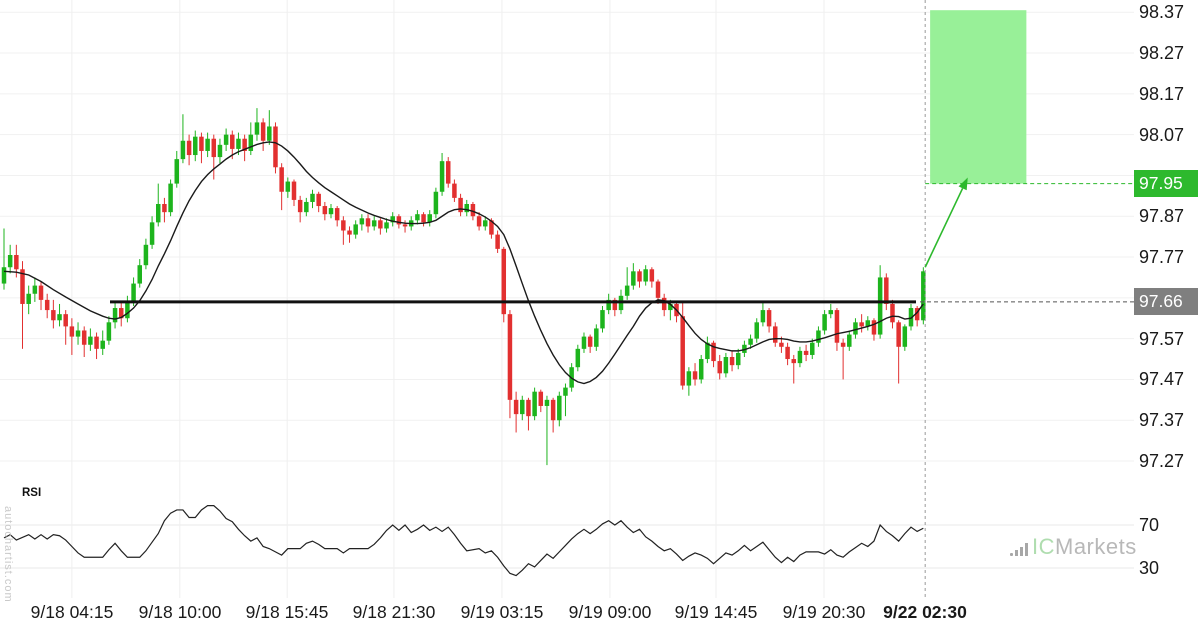  I want to click on price-tick: 97.57, so click(1162, 339).